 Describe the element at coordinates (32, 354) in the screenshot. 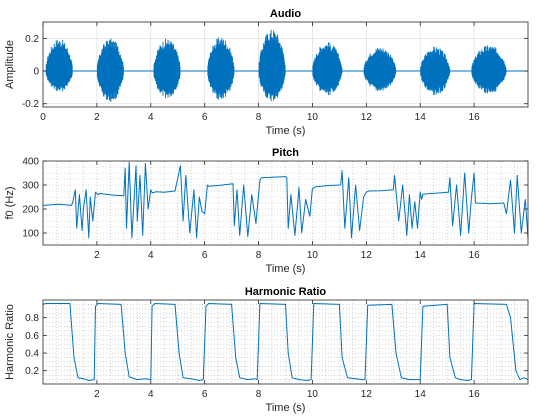

I see `y-tick-label: 0.4` at that location.